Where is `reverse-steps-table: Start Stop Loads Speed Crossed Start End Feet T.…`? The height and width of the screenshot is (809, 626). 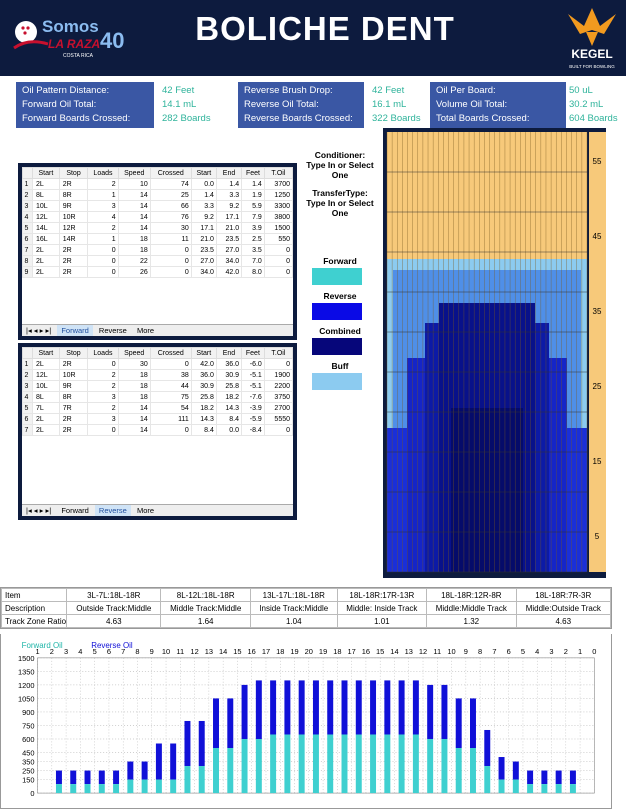
reverse-steps-table: Start Stop Loads Speed Crossed Start End Feet T.… is located at coordinates (158, 391).